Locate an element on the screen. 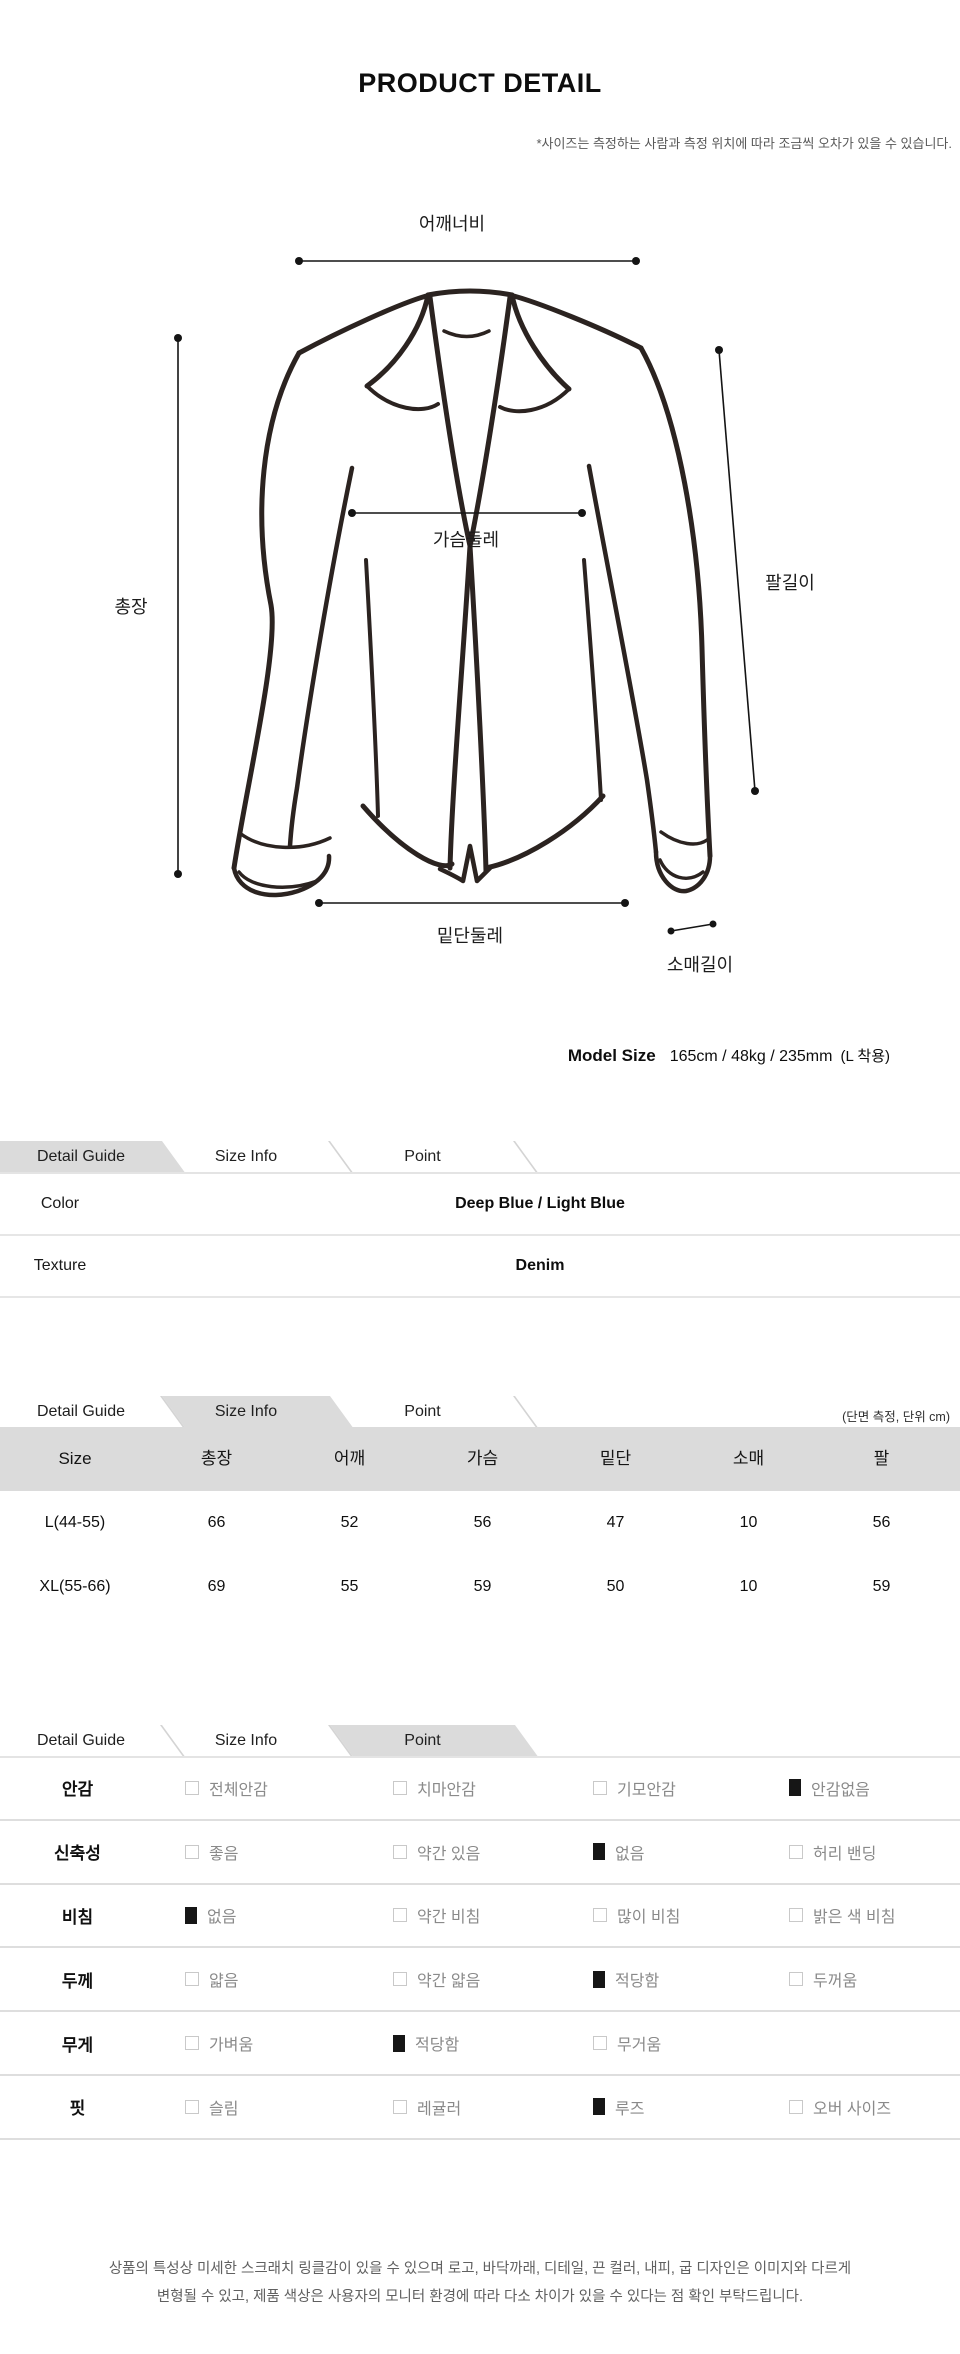 The image size is (960, 2354). point-option: 약간 얇음 is located at coordinates (463, 1979).